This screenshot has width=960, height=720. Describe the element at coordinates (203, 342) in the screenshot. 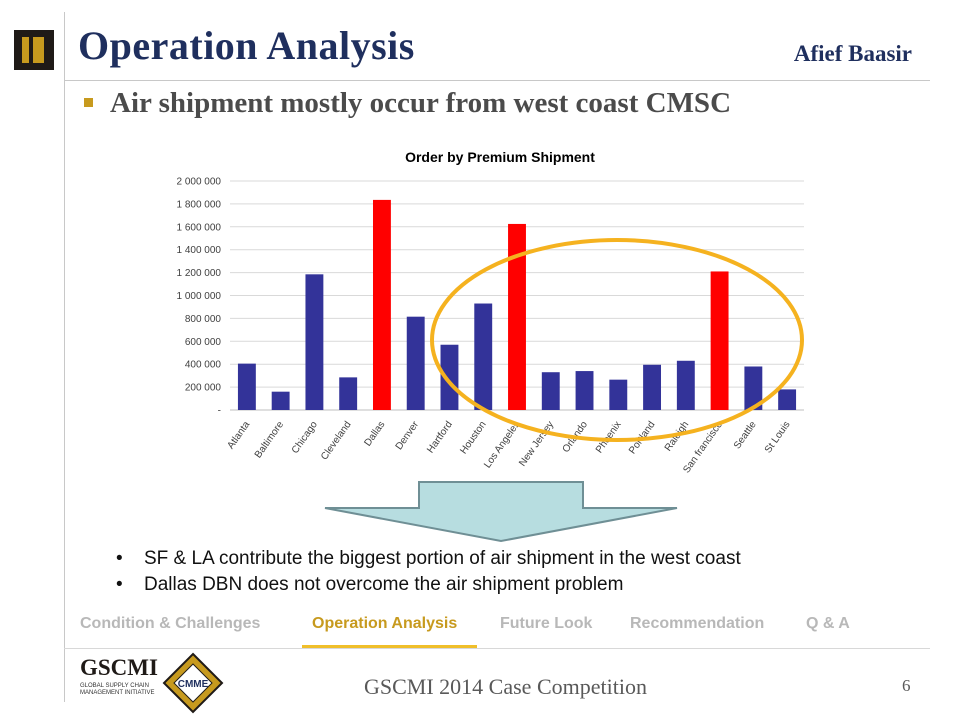

I see `y-tick-label: 600 000` at that location.